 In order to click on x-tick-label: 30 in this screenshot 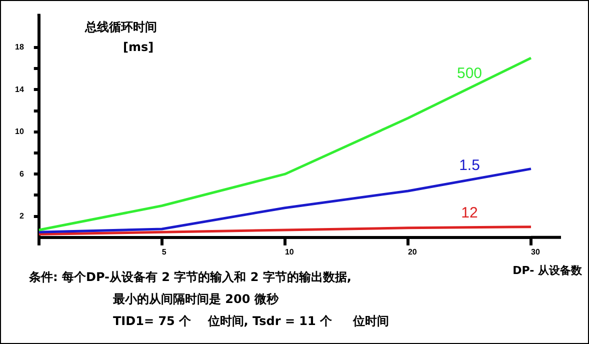, I will do `click(535, 251)`.